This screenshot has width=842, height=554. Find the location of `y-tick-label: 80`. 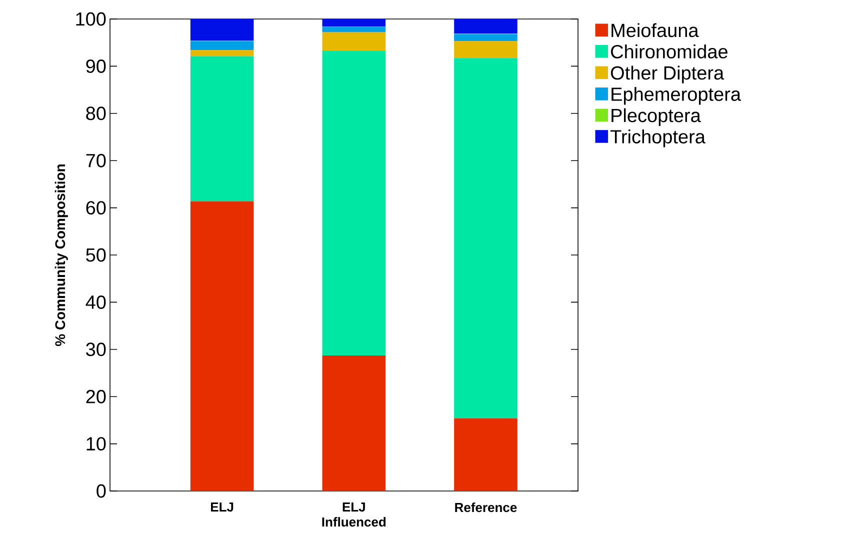

y-tick-label: 80 is located at coordinates (96, 113).